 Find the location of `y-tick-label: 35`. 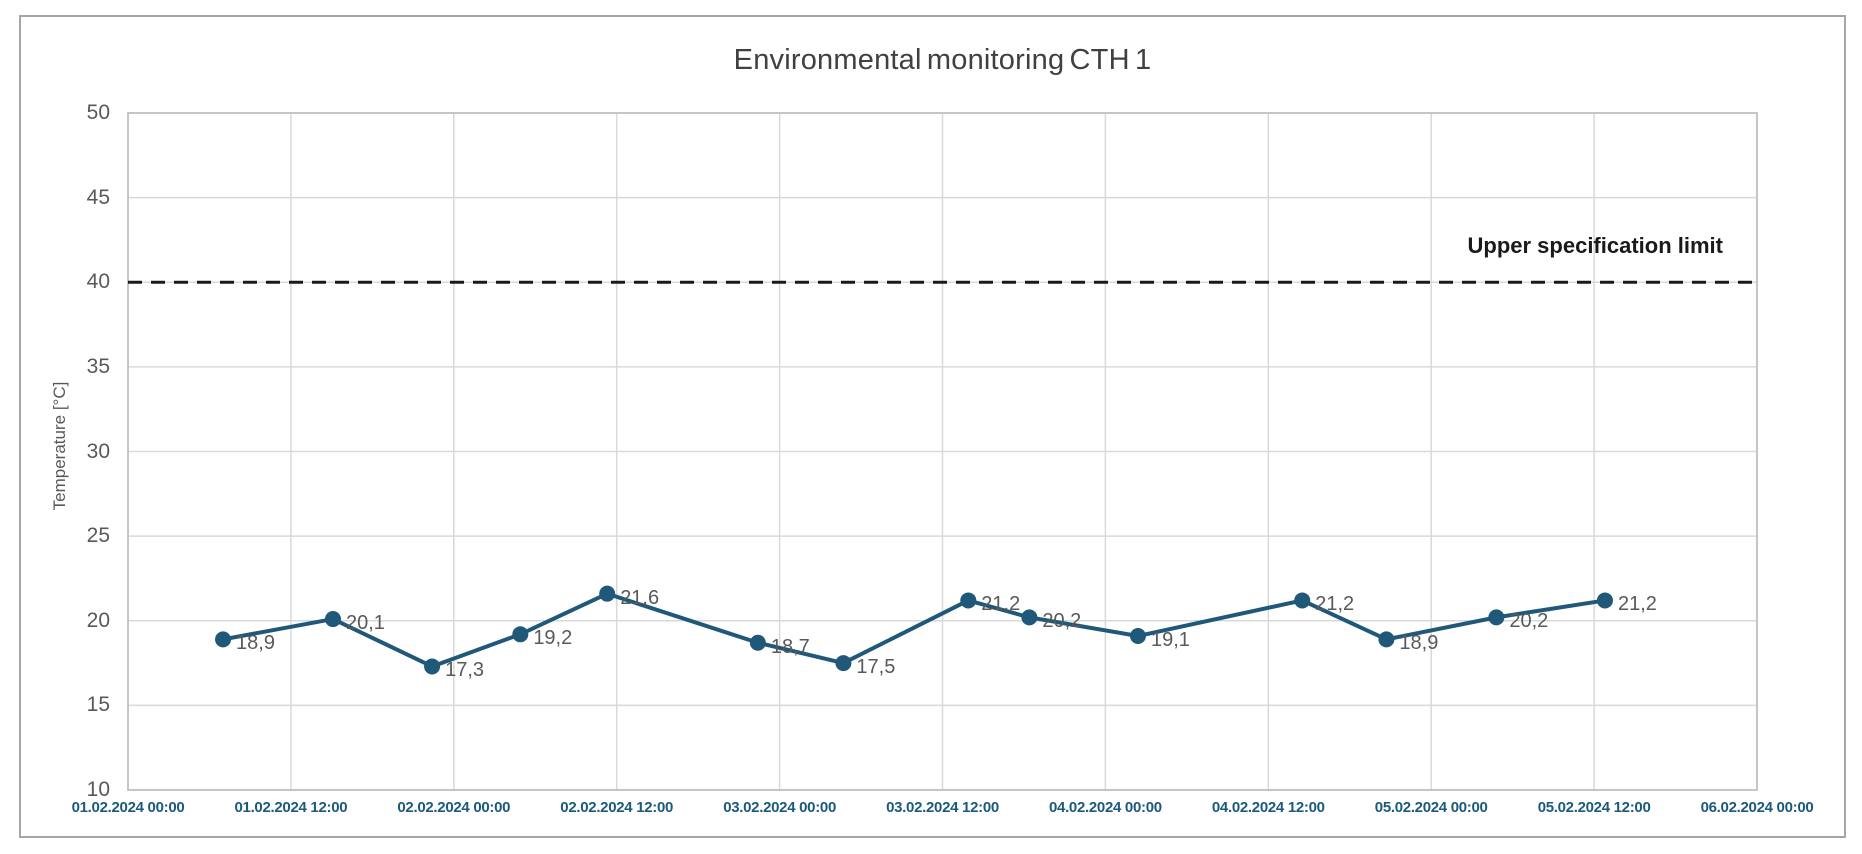

y-tick-label: 35 is located at coordinates (98, 366).